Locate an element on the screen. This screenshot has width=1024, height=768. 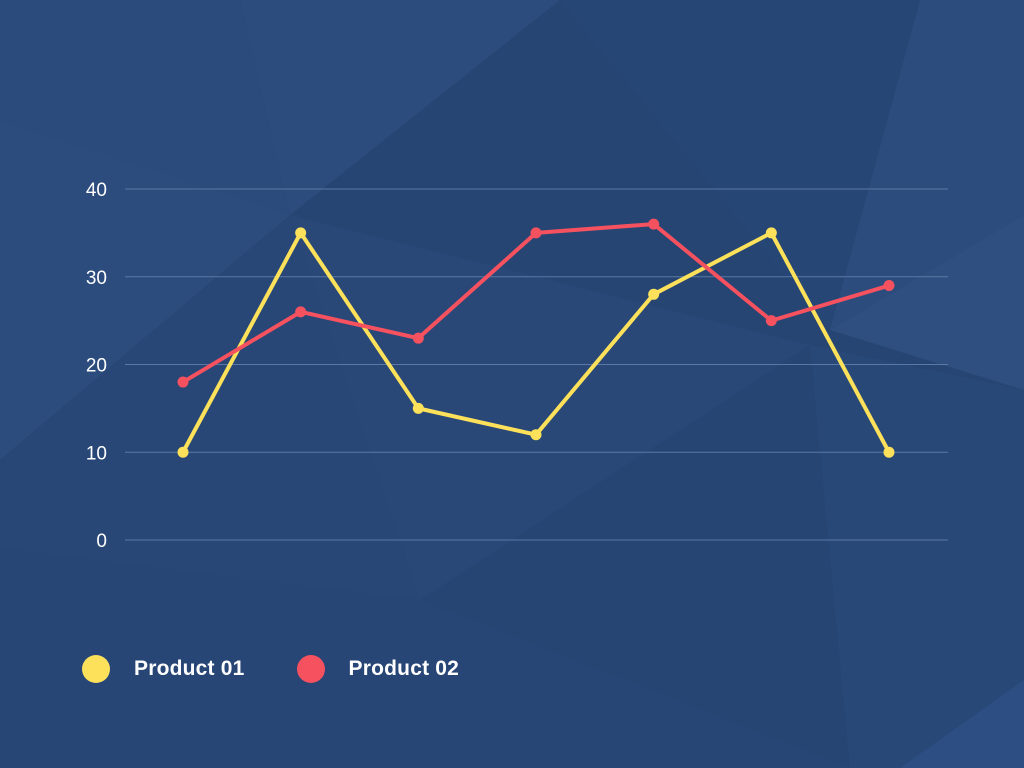
y-tick-label: 10 is located at coordinates (96, 453).